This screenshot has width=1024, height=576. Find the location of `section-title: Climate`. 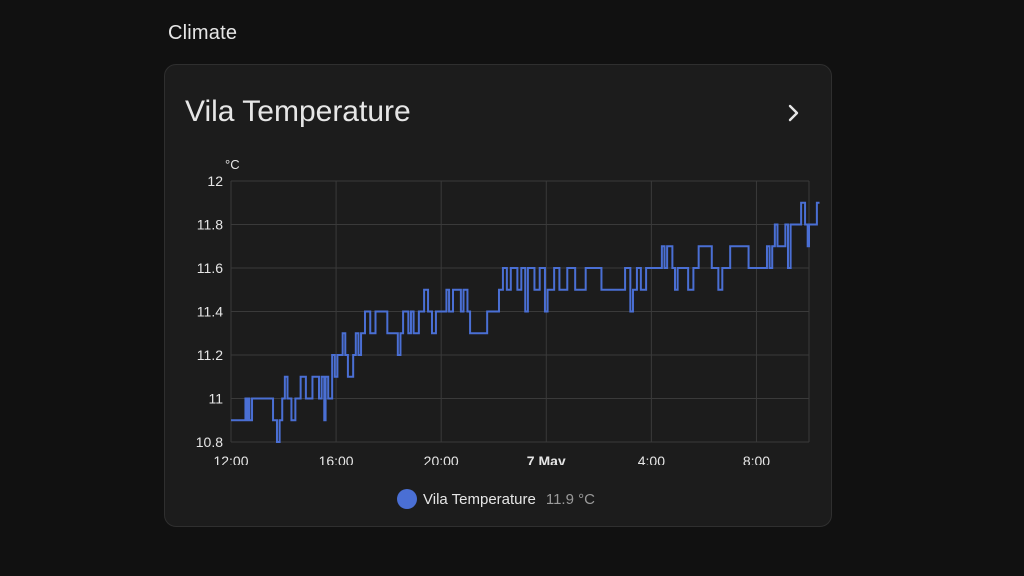

section-title: Climate is located at coordinates (203, 33).